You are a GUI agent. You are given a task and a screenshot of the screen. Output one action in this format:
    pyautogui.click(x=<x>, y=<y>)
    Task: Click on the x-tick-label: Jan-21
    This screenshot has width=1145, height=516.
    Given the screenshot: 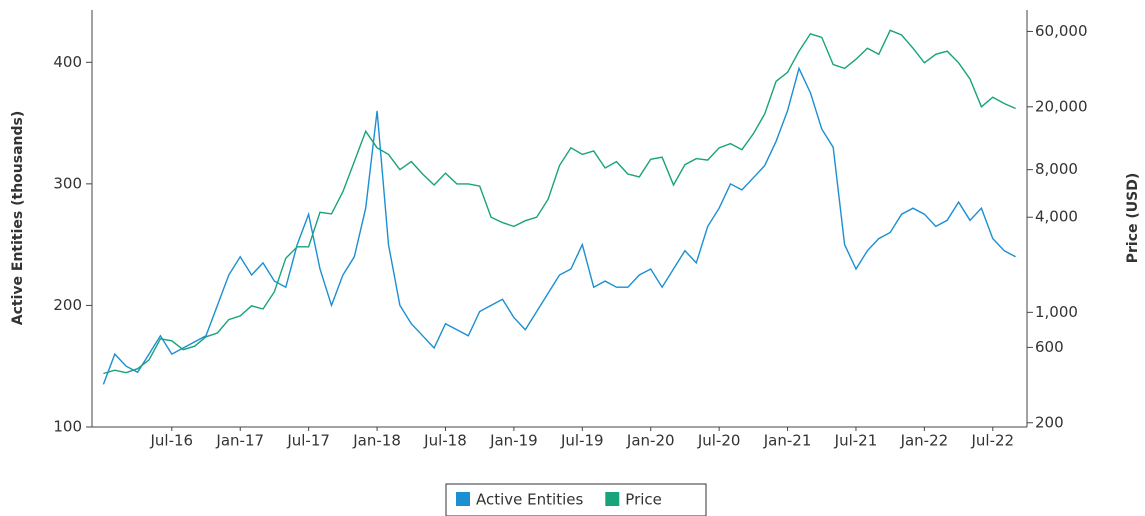 What is the action you would take?
    pyautogui.click(x=787, y=441)
    